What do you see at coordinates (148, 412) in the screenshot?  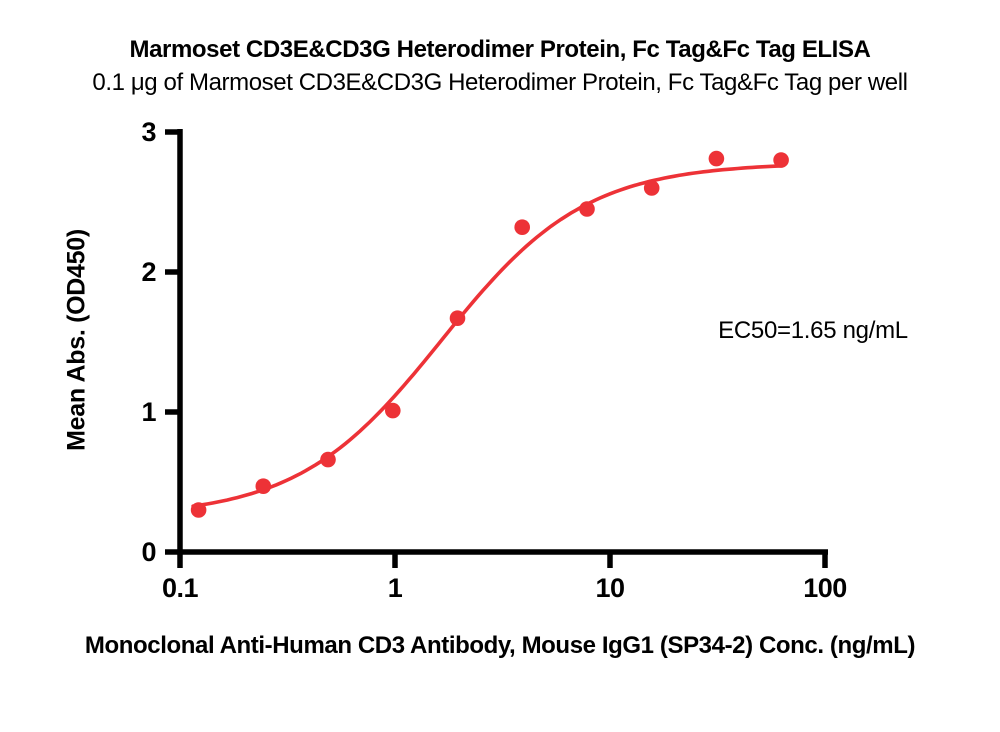 I see `y-tick-label: 1` at bounding box center [148, 412].